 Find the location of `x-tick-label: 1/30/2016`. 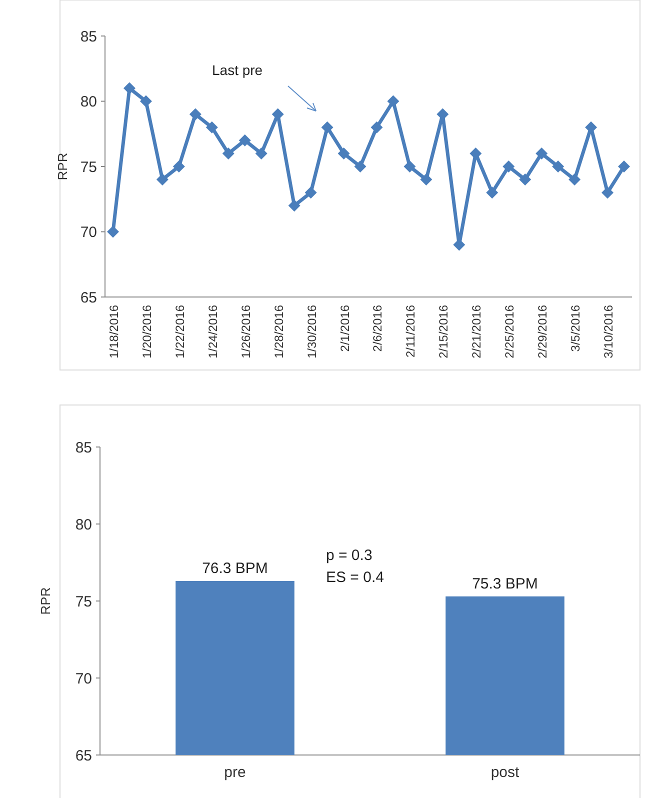

x-tick-label: 1/30/2016 is located at coordinates (311, 331).